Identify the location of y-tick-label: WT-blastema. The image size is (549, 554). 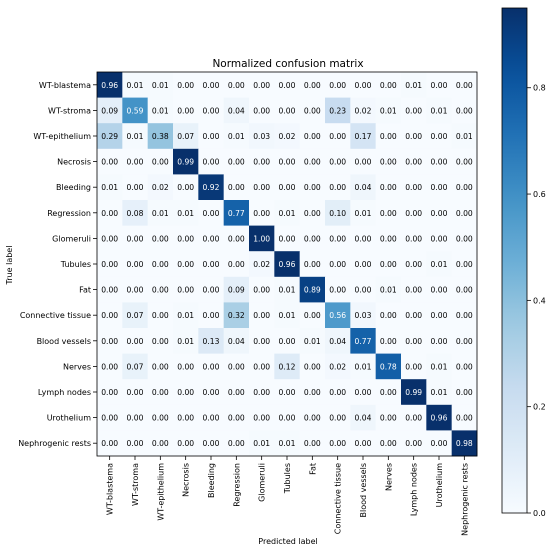
(65, 85).